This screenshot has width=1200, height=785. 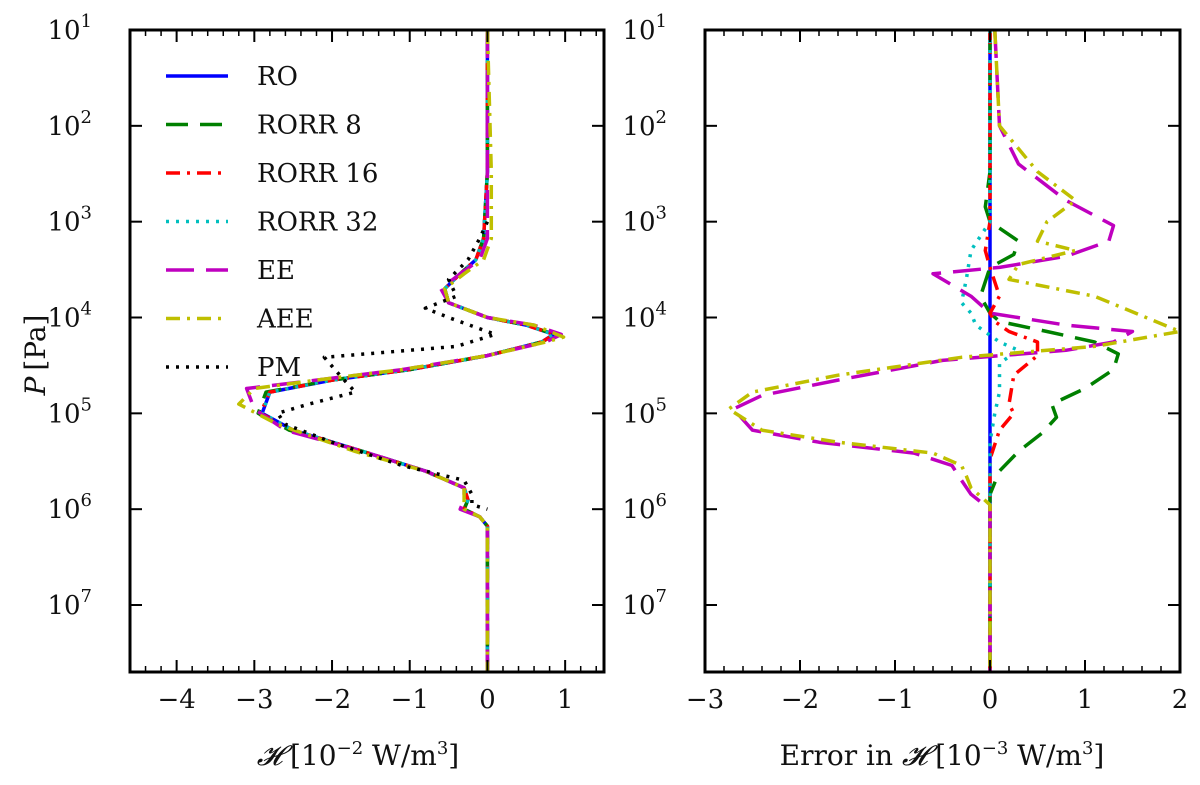 I want to click on y-axis-label: P[Pa], so click(x=35, y=356).